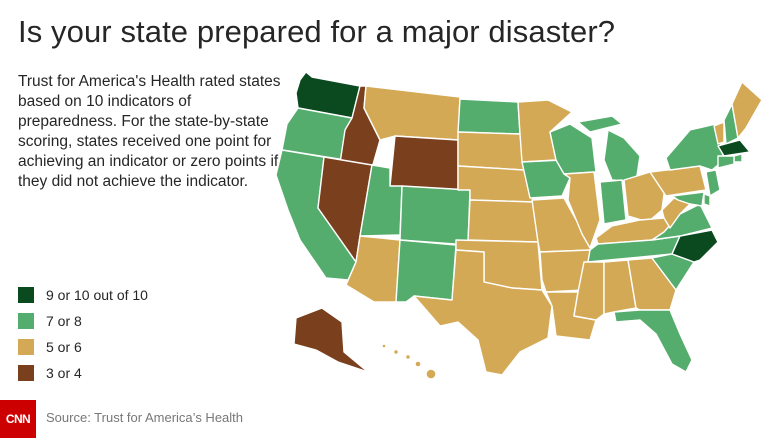 This screenshot has width=784, height=438. What do you see at coordinates (26, 347) in the screenshot?
I see `legend-swatch-mid` at bounding box center [26, 347].